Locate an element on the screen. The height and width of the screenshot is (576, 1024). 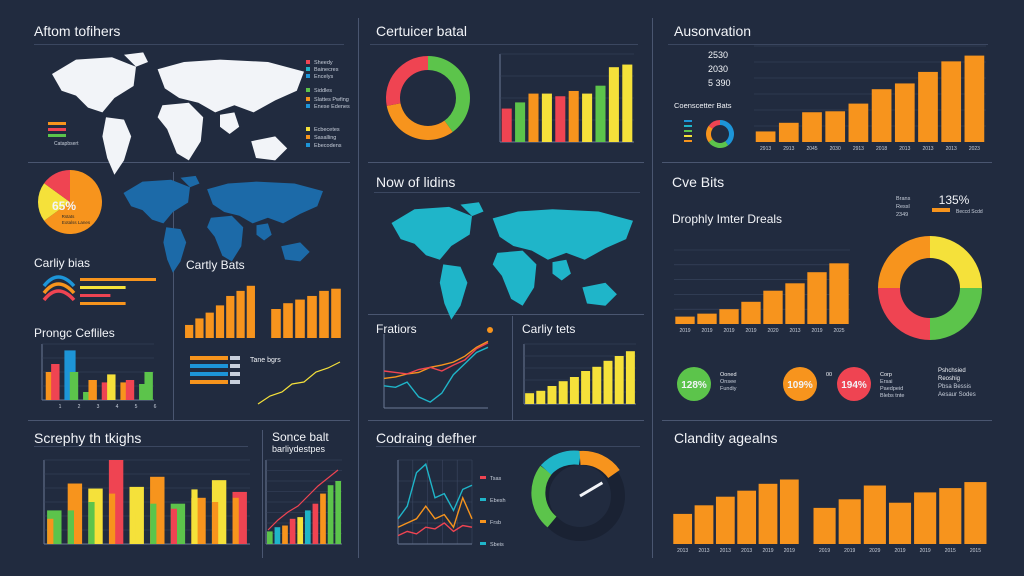
stat-value: 109% is located at coordinates (800, 385).